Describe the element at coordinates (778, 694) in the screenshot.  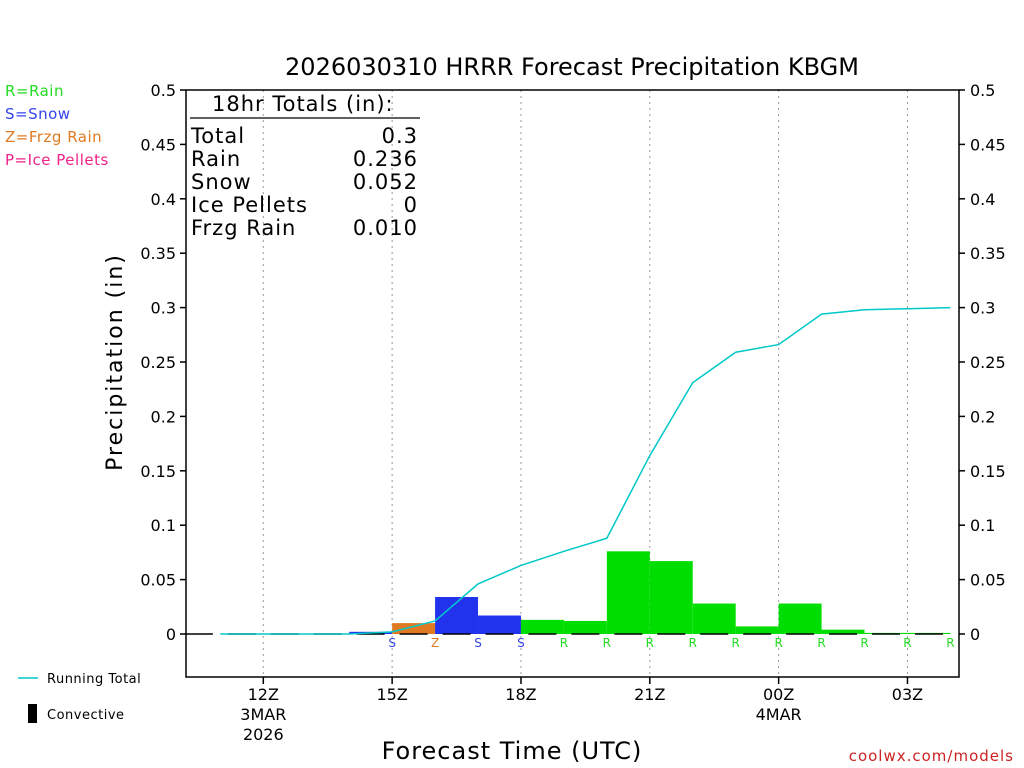
I see `x-tick-label: 00Z` at that location.